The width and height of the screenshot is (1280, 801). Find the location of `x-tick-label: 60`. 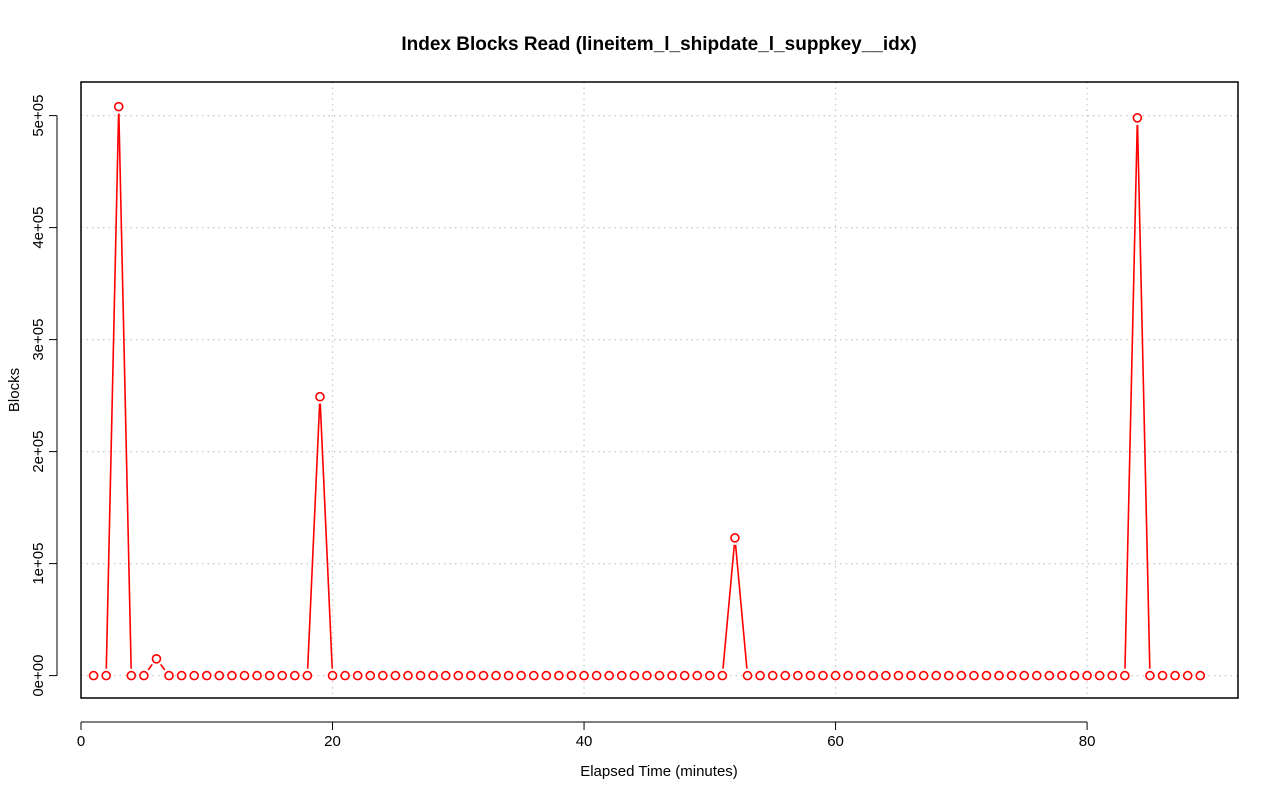

x-tick-label: 60 is located at coordinates (835, 741).